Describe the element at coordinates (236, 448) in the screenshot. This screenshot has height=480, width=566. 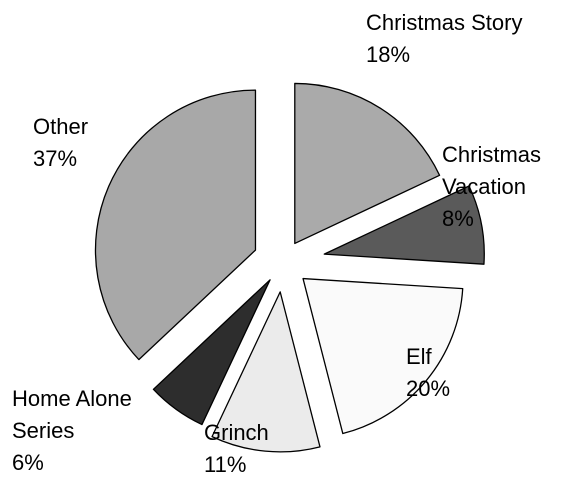
I see `slice-label-grinch: Grinch 11%` at that location.